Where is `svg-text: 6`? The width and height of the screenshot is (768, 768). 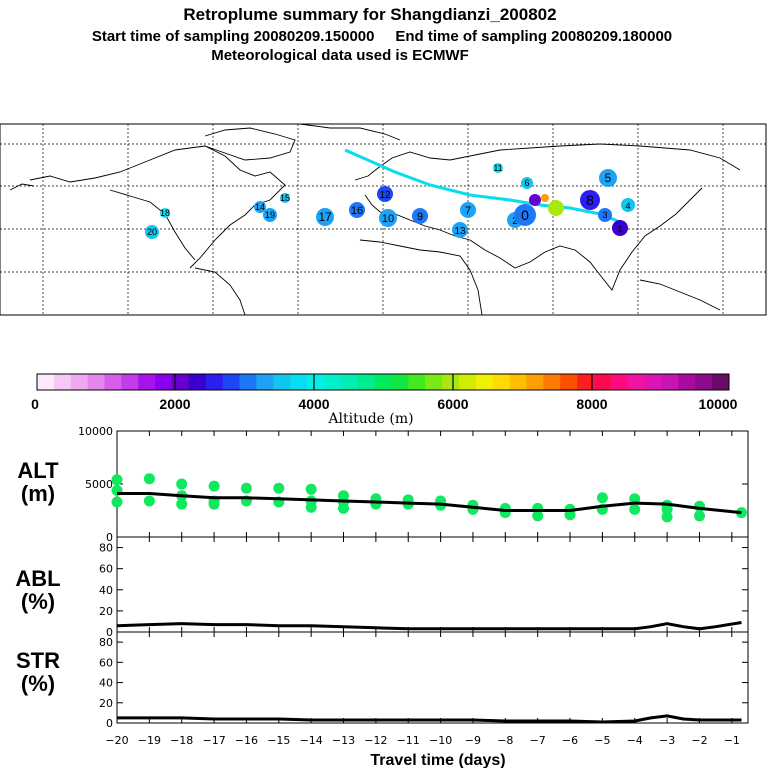 svg-text: 6 is located at coordinates (526, 183).